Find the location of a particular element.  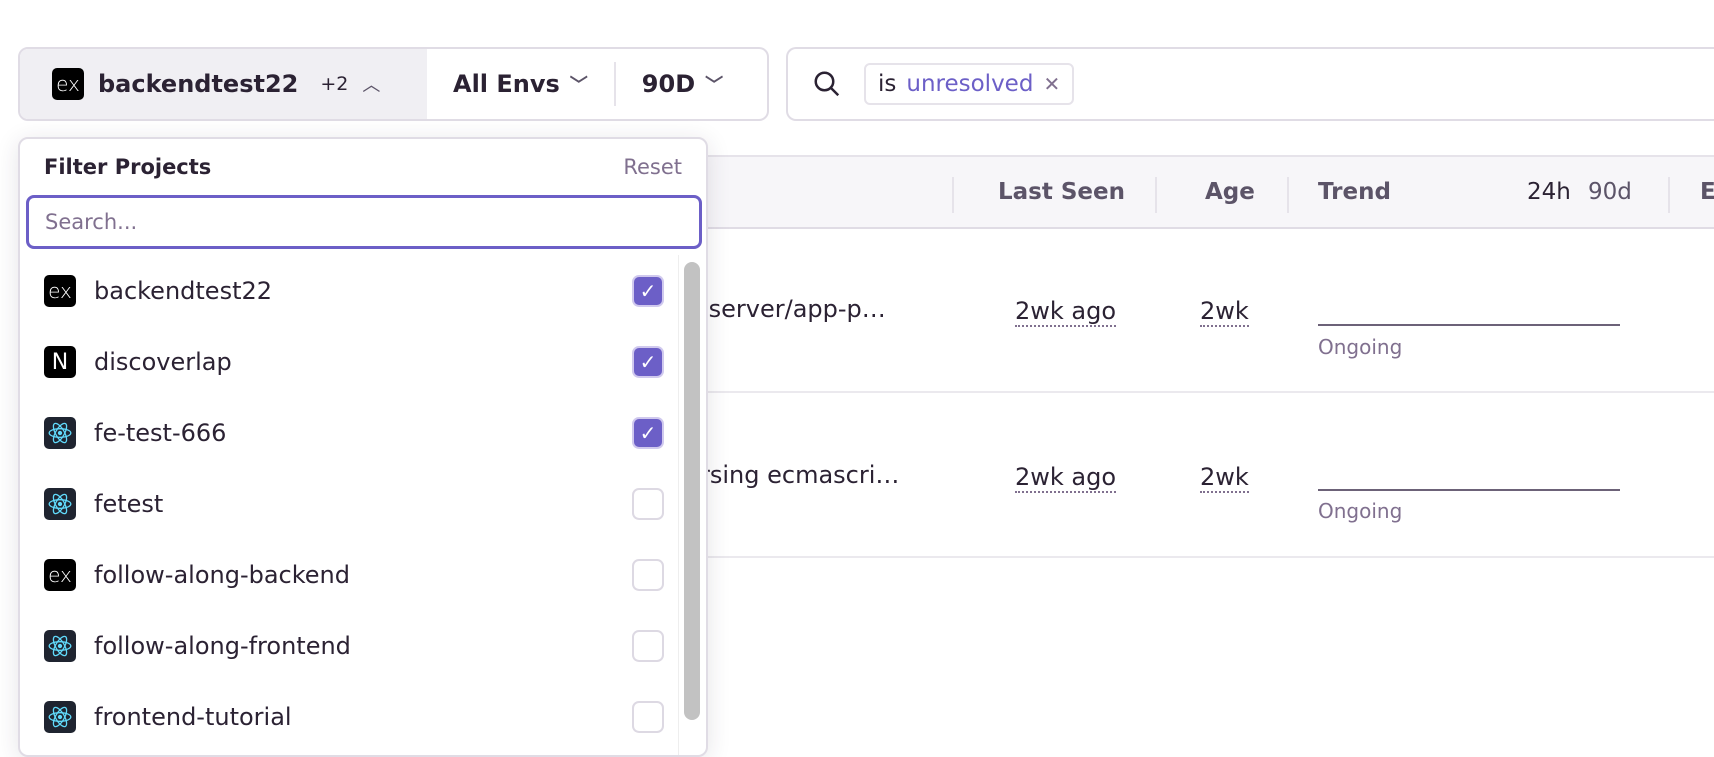

project-name: follow-along-backend is located at coordinates (222, 575).